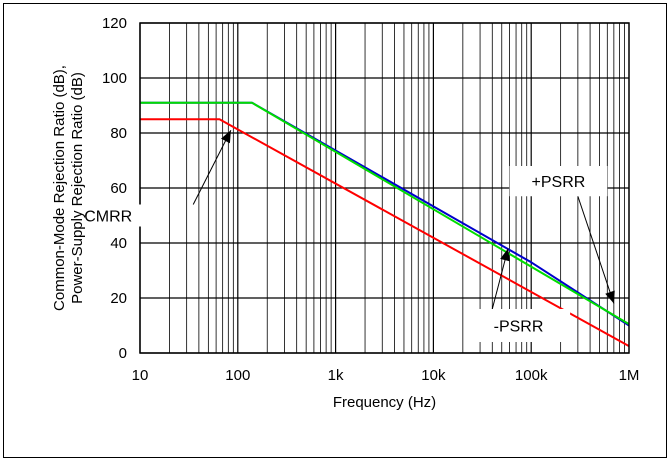 The height and width of the screenshot is (462, 671). Describe the element at coordinates (433, 375) in the screenshot. I see `x-tick-label: 10k` at that location.